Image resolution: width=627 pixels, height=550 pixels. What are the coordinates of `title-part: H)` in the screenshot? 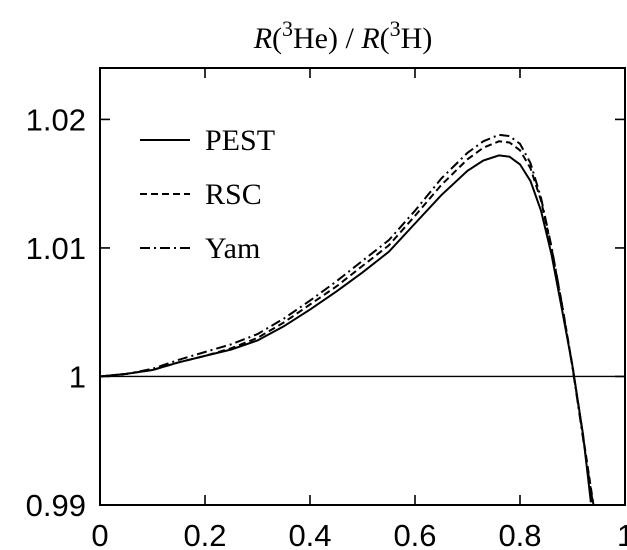 It's located at (417, 38).